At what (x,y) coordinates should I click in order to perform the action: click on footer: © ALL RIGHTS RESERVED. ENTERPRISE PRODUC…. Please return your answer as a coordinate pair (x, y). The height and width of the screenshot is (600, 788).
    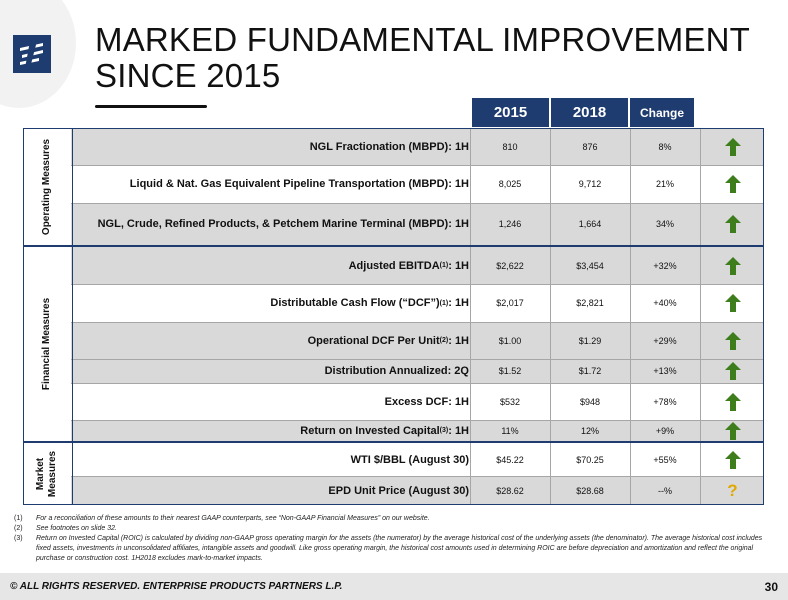
    Looking at the image, I should click on (394, 586).